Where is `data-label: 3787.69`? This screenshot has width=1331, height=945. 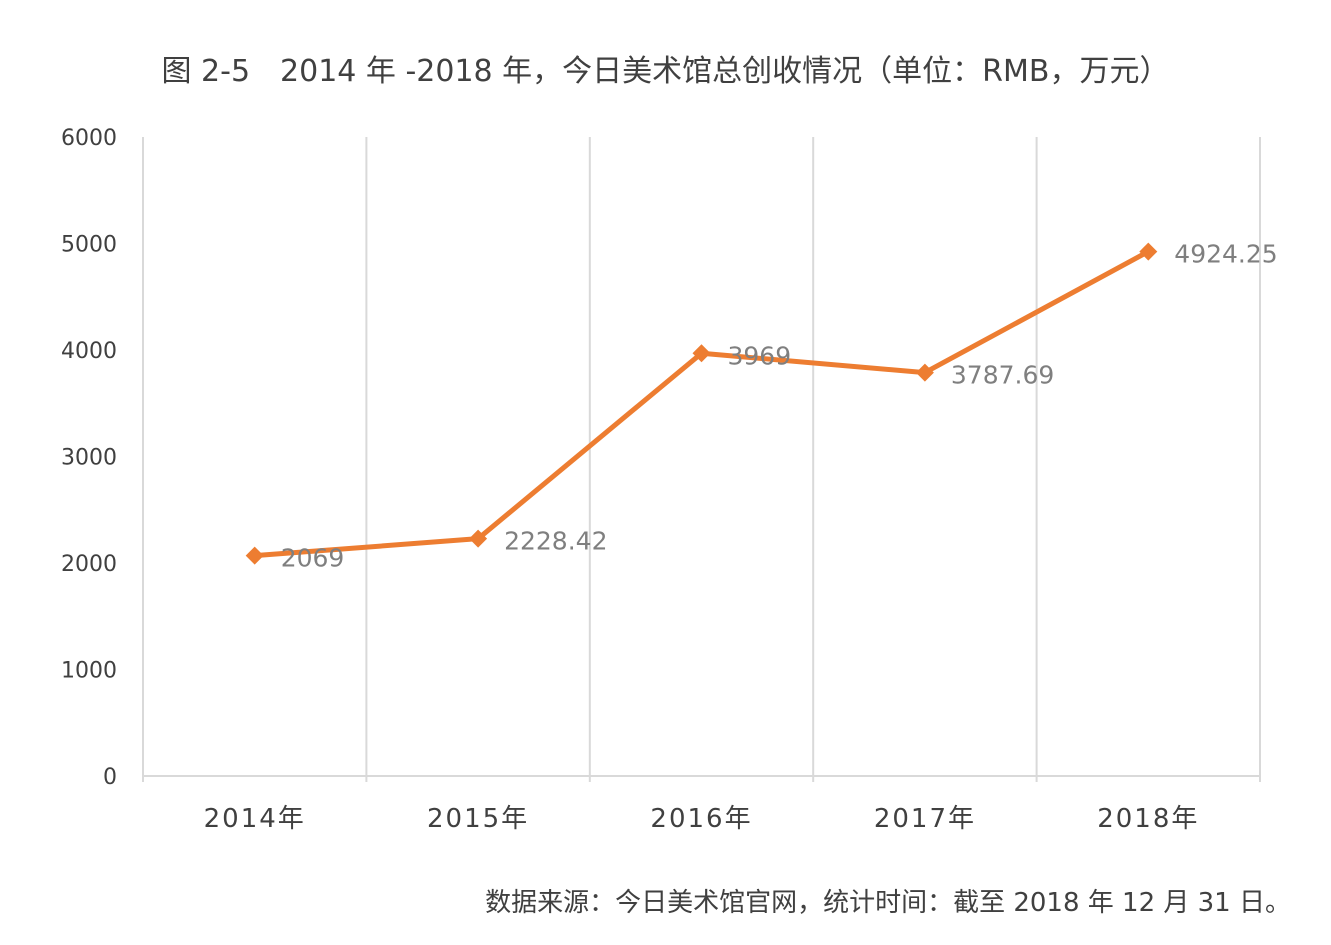 data-label: 3787.69 is located at coordinates (1002, 375).